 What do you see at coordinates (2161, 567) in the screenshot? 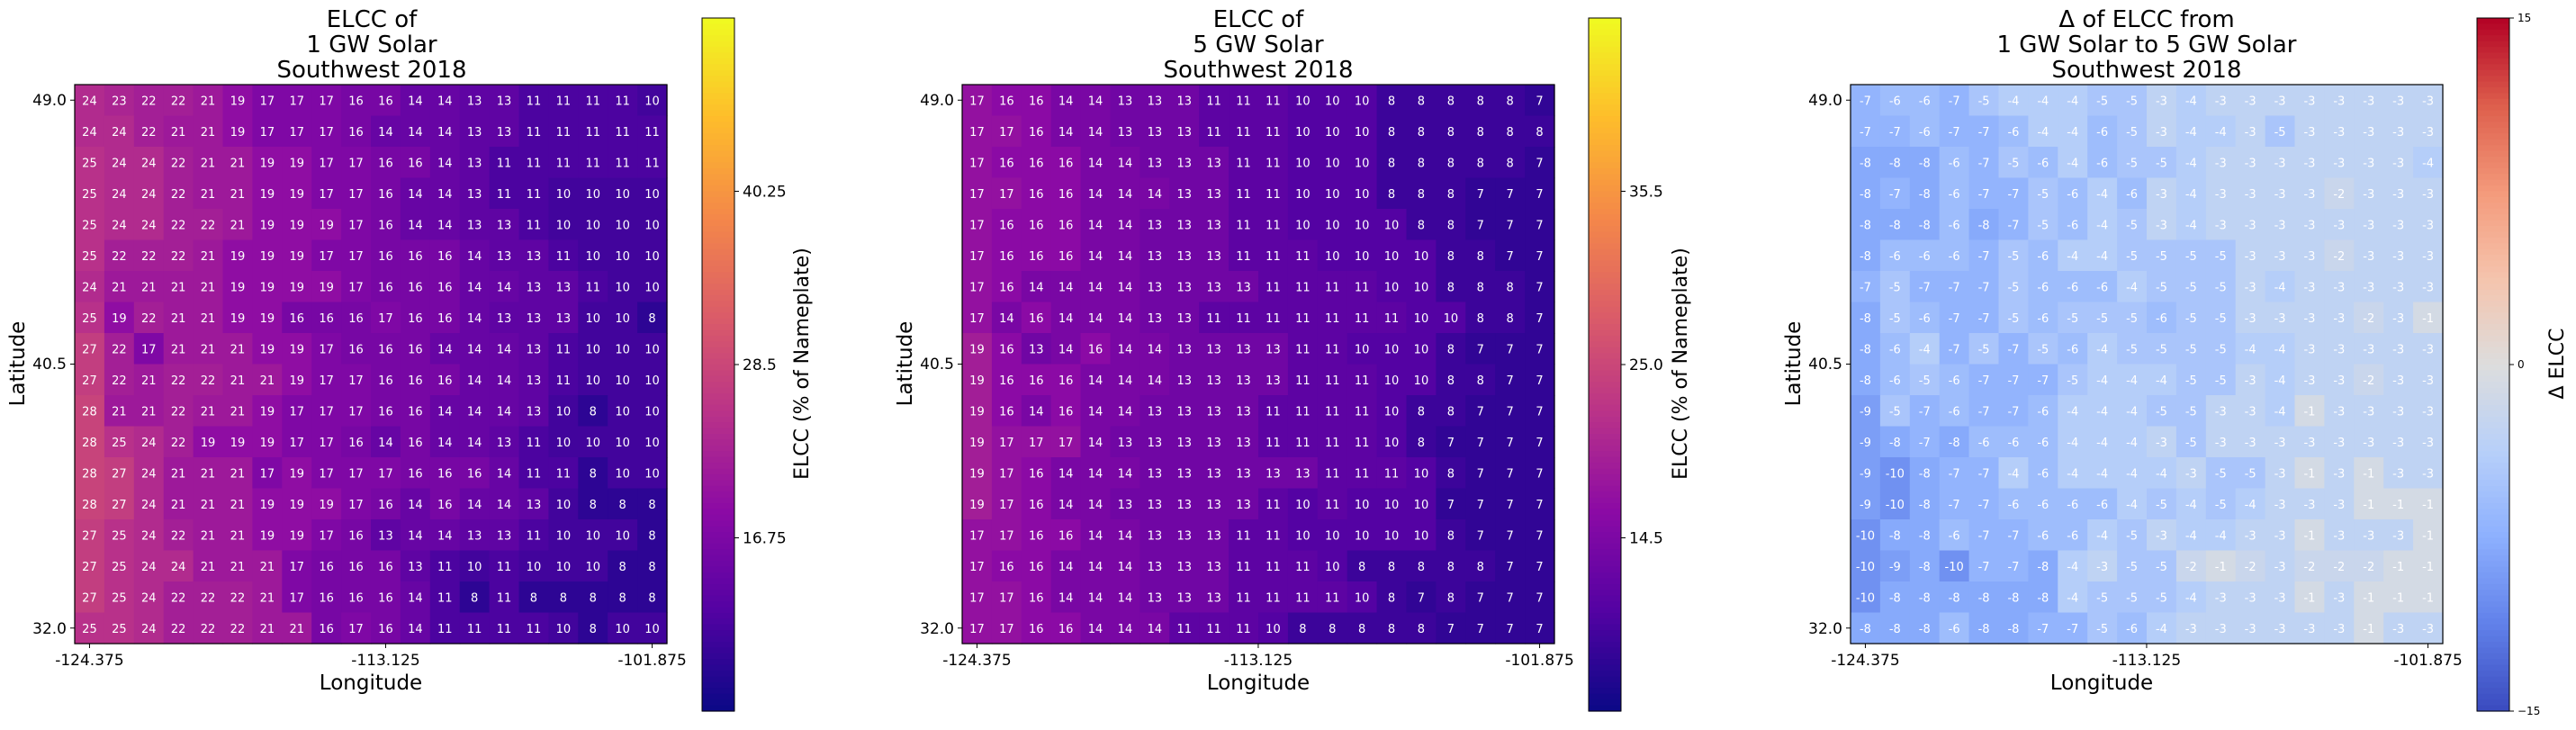
I see `cell-value-label: -5` at bounding box center [2161, 567].